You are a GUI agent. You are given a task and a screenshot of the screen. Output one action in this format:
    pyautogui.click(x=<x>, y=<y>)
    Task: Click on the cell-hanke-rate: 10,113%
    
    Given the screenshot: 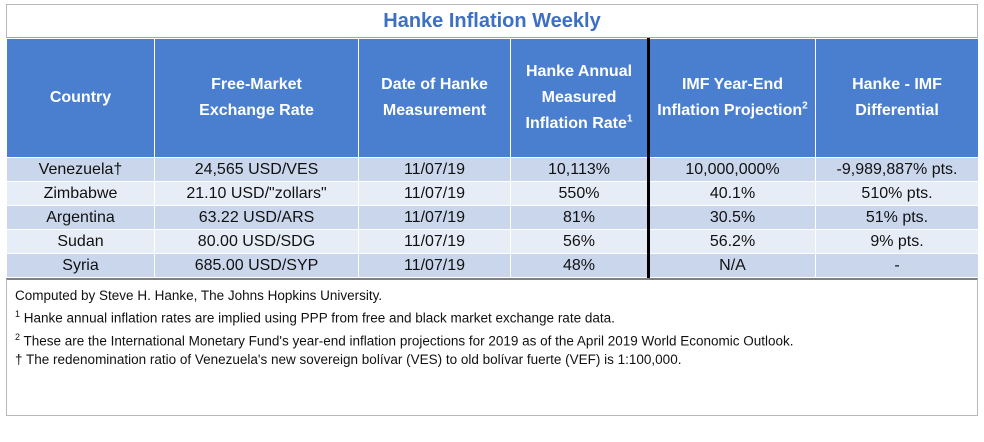 What is the action you would take?
    pyautogui.click(x=579, y=169)
    